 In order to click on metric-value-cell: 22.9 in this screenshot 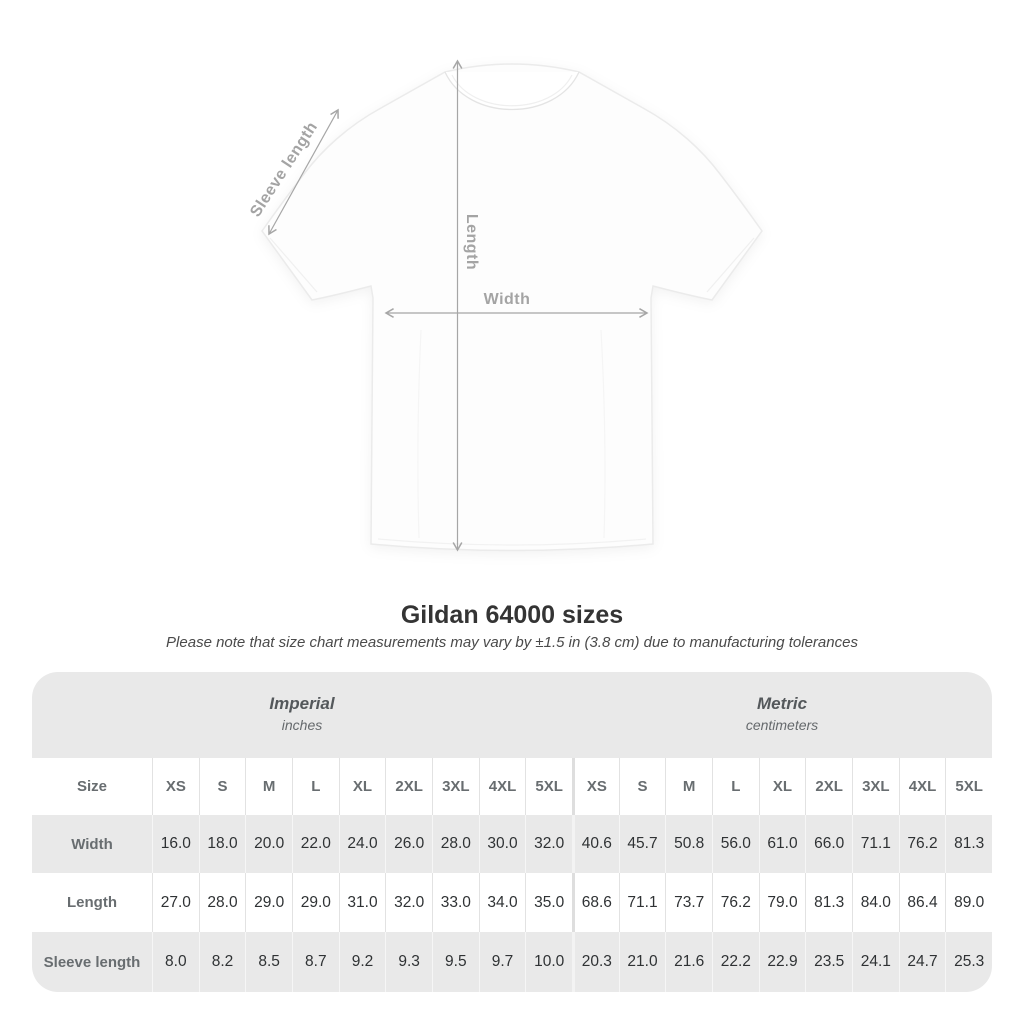, I will do `click(782, 962)`.